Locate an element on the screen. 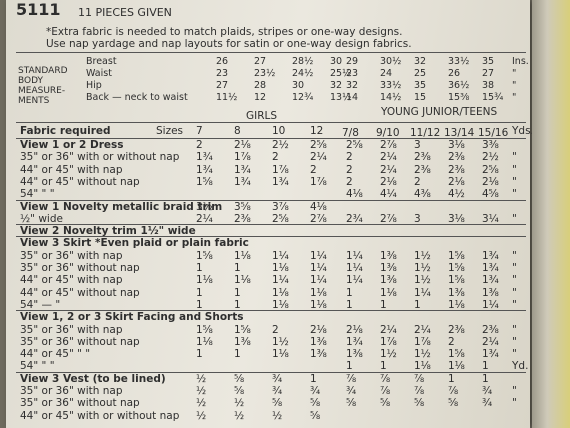 This screenshot has height=428, width=570. teens-value: ⅝ is located at coordinates (351, 403).